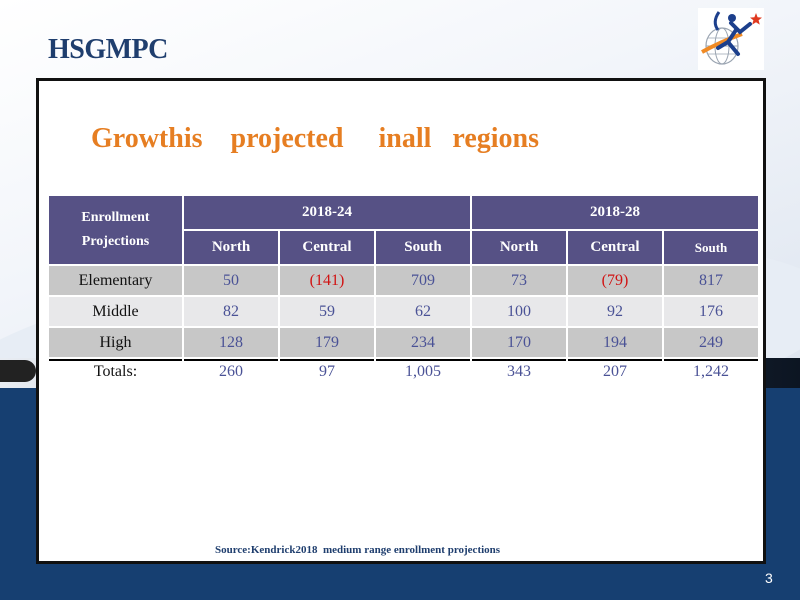 Image resolution: width=800 pixels, height=600 pixels. I want to click on table-cell: 709, so click(423, 280).